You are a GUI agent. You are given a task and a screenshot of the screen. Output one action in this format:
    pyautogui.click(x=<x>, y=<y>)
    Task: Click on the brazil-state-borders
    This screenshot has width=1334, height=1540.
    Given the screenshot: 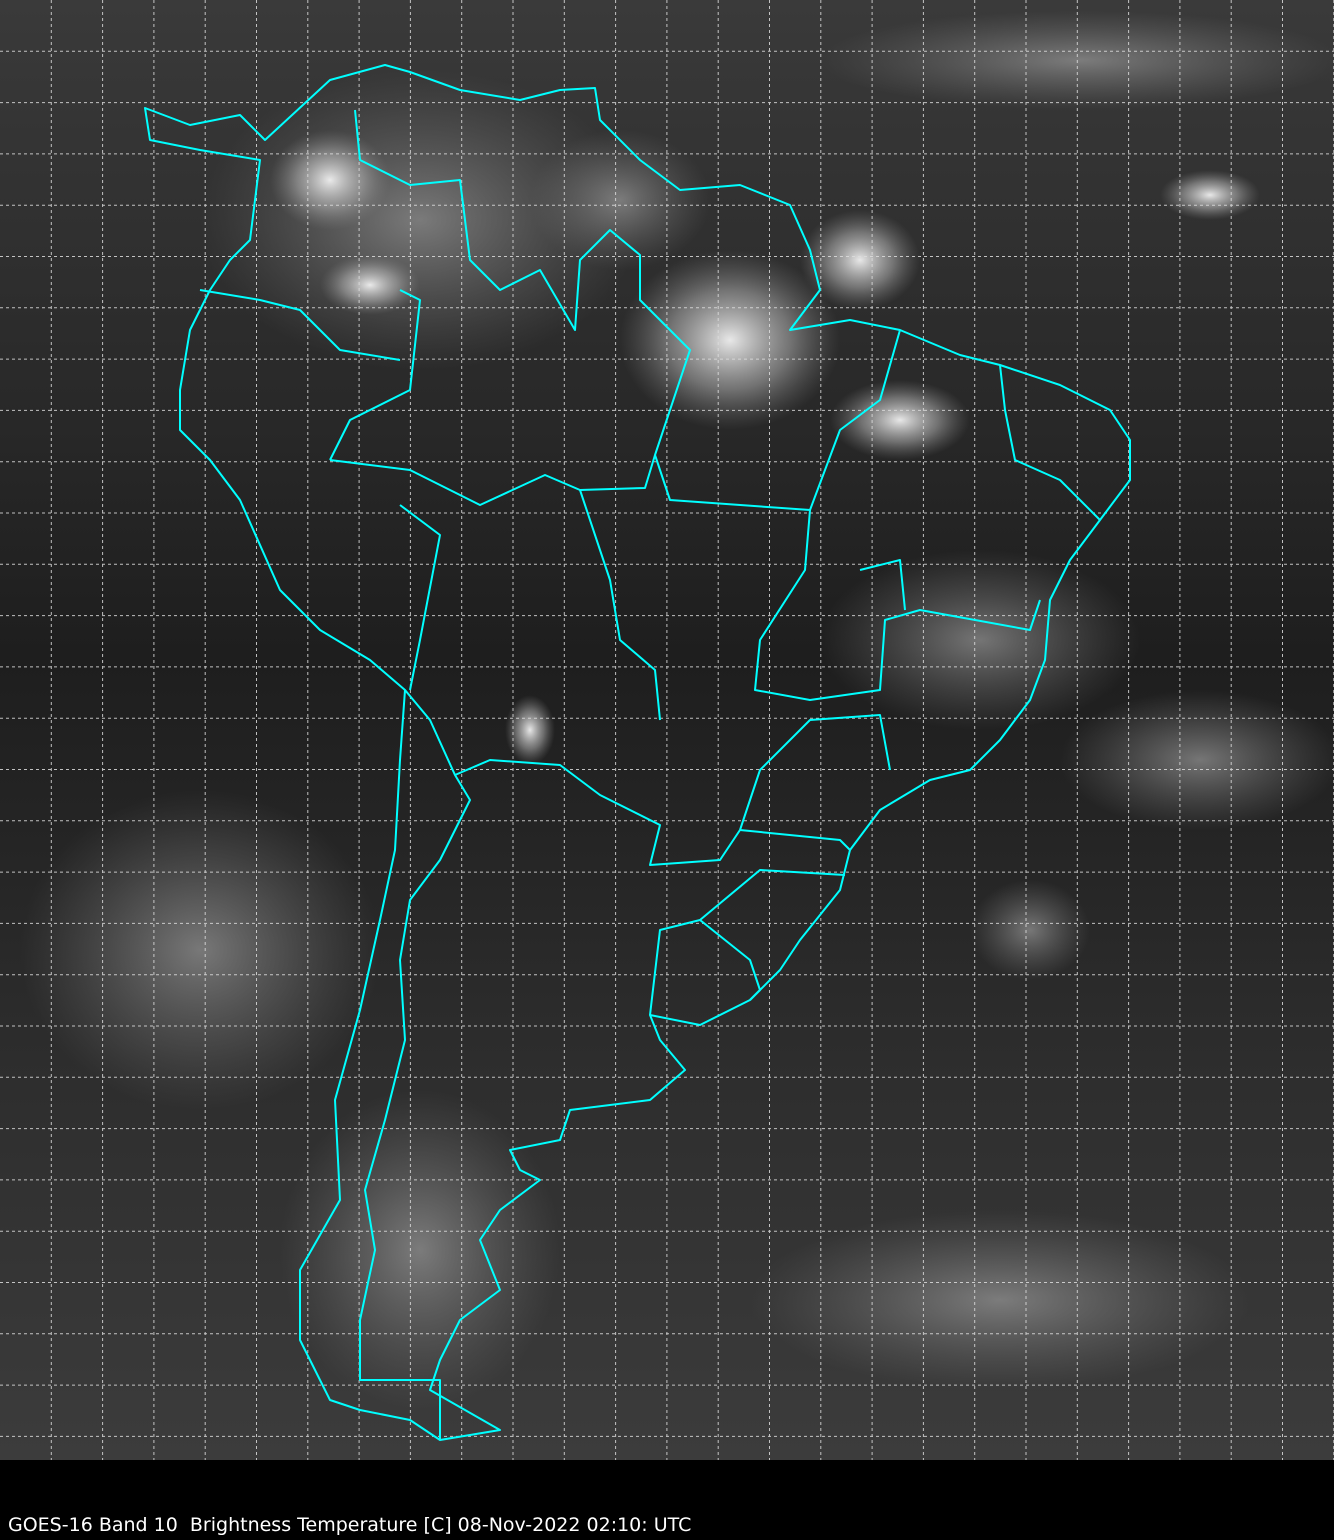 What is the action you would take?
    pyautogui.click(x=877, y=625)
    